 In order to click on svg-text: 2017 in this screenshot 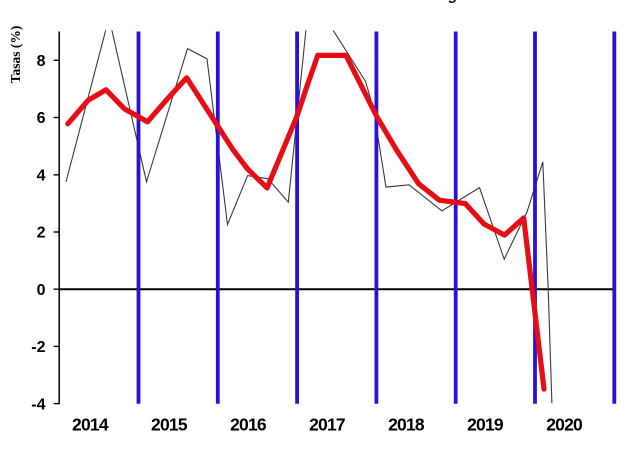, I will do `click(327, 425)`.